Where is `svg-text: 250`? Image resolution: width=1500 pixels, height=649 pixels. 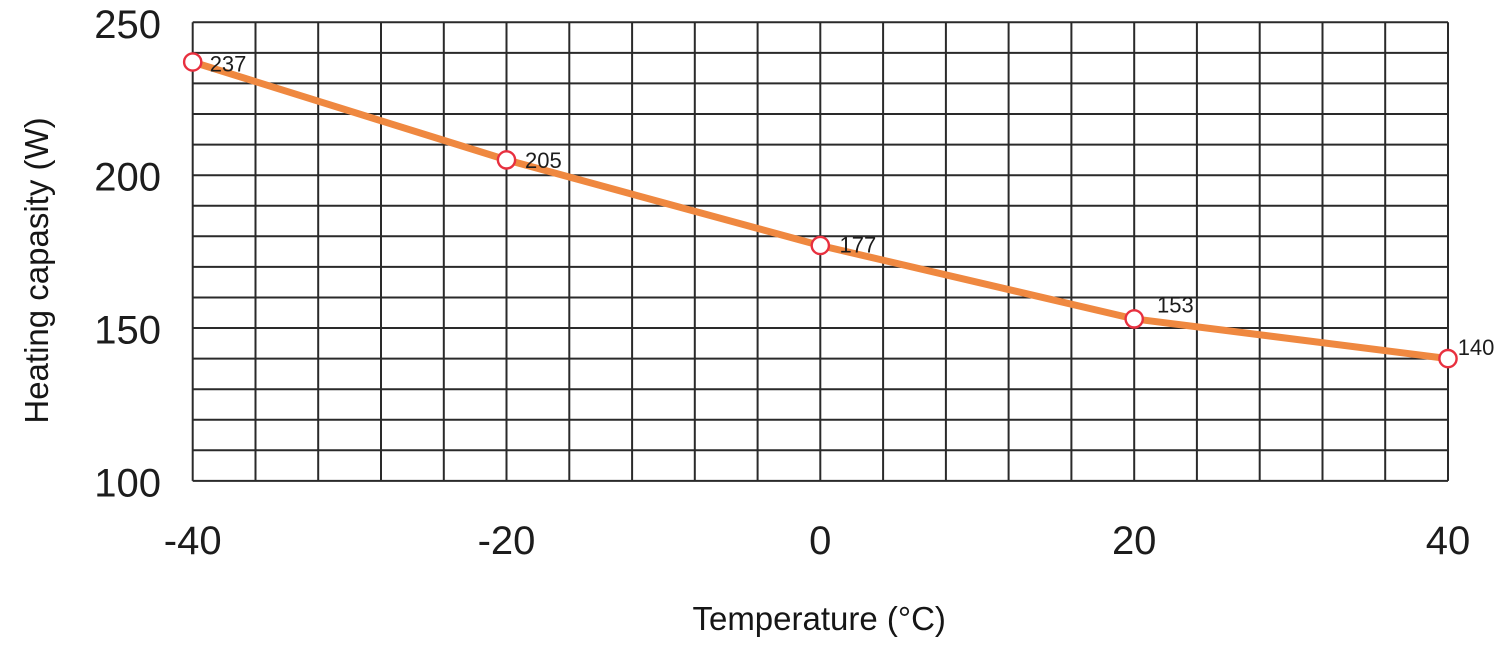
svg-text: 250 is located at coordinates (127, 25).